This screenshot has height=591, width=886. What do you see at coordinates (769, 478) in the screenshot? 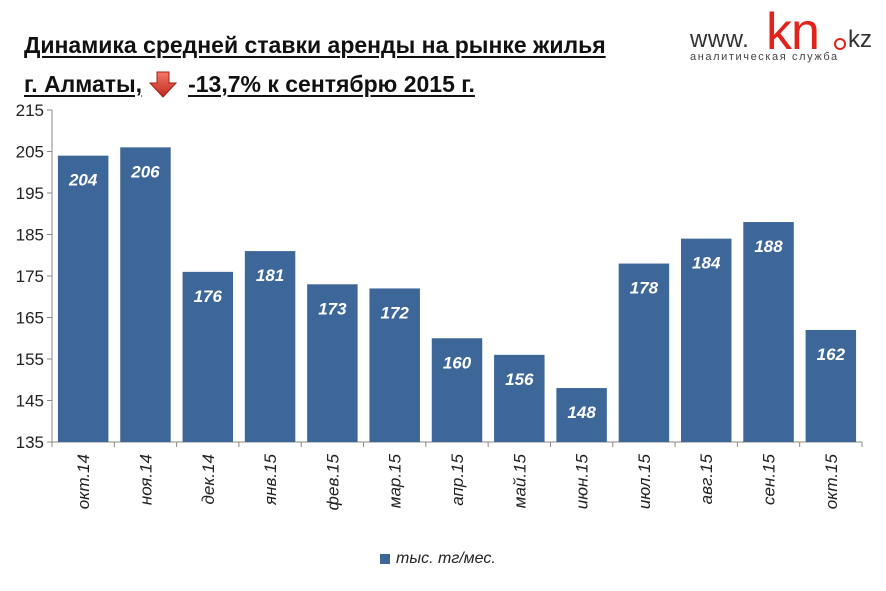
I see `x-tick-label: сен.15` at bounding box center [769, 478].